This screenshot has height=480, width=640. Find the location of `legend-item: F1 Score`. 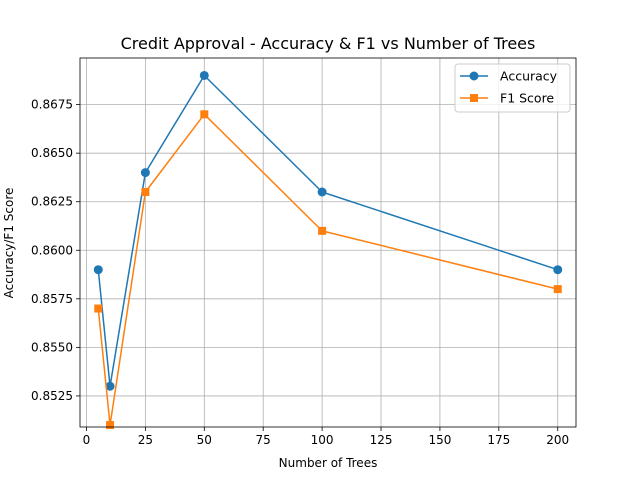

legend-item: F1 Score is located at coordinates (507, 98).